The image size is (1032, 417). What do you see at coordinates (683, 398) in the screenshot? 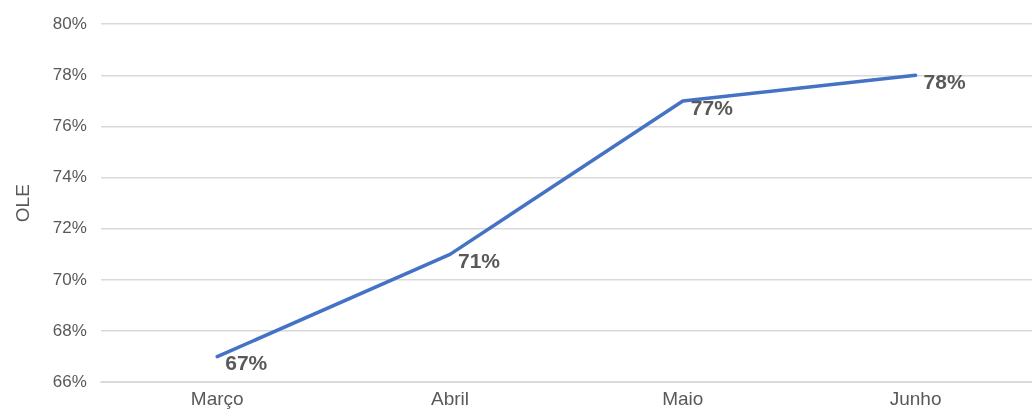
I see `x-tick-label: Maio` at bounding box center [683, 398].